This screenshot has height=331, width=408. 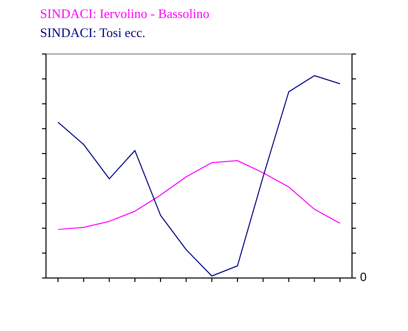 I want to click on text: 0, so click(x=363, y=277).